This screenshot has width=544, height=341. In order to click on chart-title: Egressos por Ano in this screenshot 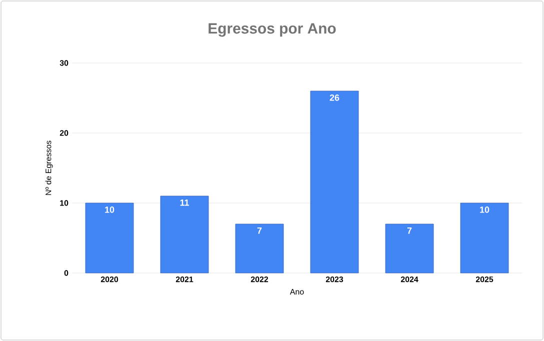, I will do `click(272, 30)`.